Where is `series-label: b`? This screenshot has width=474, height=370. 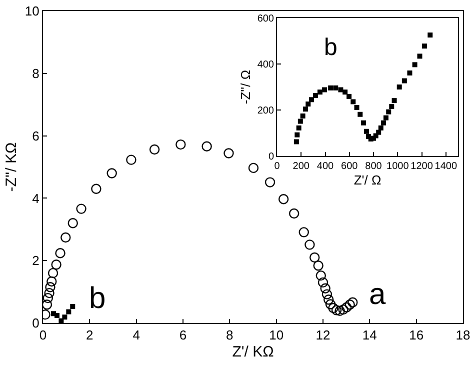 series-label: b is located at coordinates (331, 47).